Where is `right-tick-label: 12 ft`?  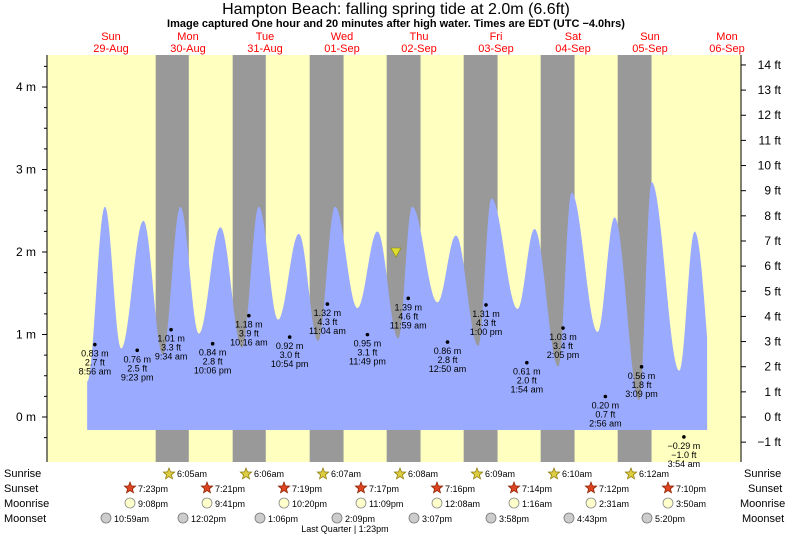
right-tick-label: 12 ft is located at coordinates (770, 115).